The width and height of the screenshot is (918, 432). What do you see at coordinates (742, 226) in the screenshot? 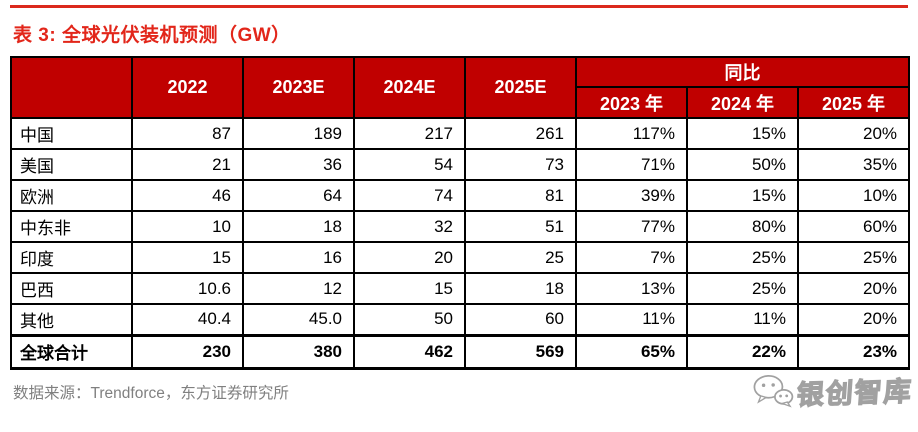
I see `yoy-cell: 80%` at bounding box center [742, 226].